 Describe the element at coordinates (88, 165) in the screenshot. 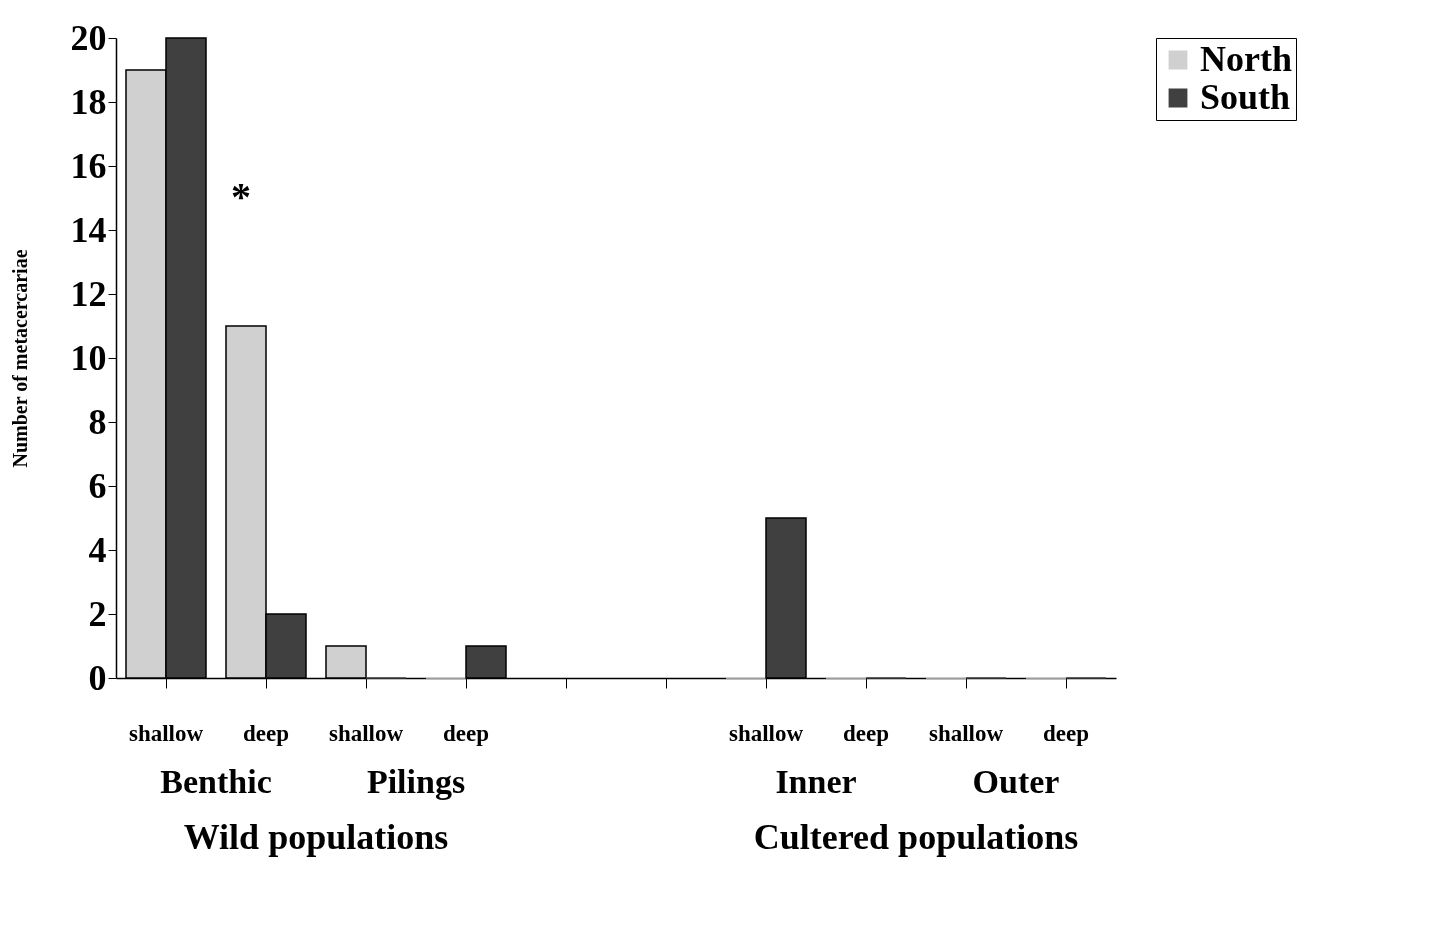

I see `y-tick-label: 16` at that location.